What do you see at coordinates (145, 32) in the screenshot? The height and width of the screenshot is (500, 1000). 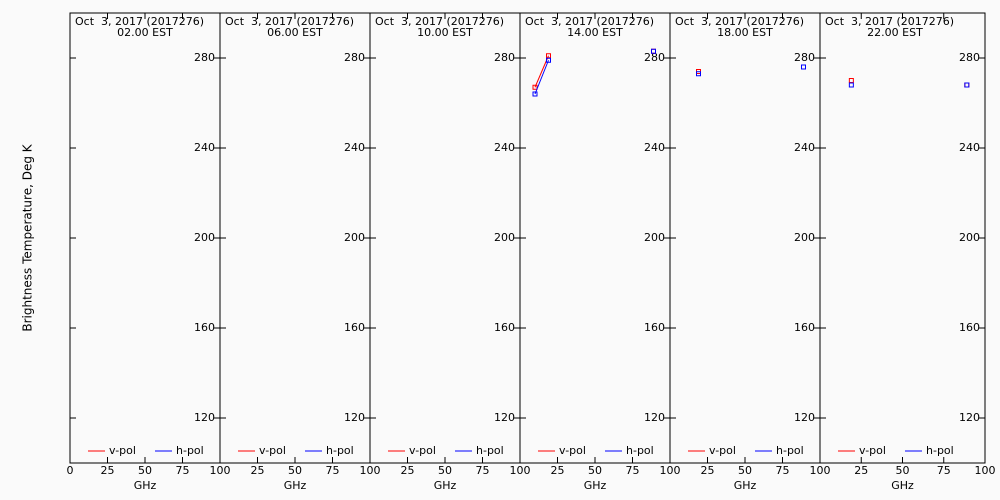 I see `panel-subtitle: 02.00 EST` at bounding box center [145, 32].